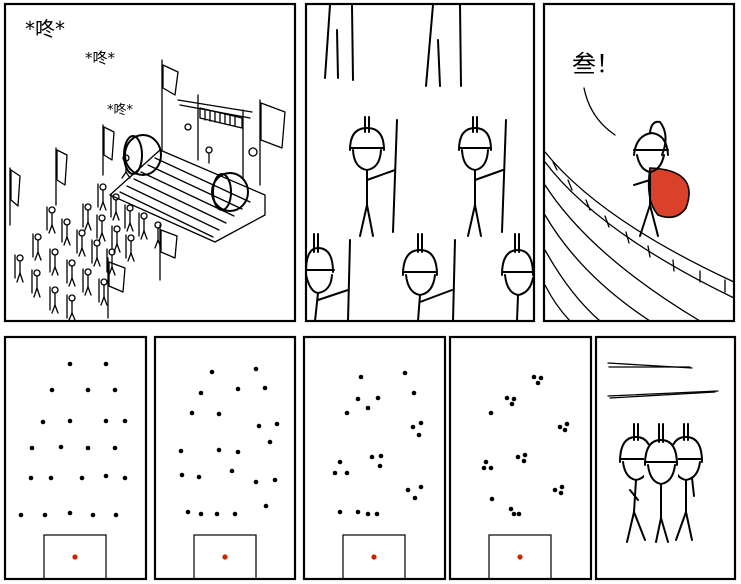  Describe the element at coordinates (517, 277) in the screenshot. I see `soldier-bottom-right` at that location.